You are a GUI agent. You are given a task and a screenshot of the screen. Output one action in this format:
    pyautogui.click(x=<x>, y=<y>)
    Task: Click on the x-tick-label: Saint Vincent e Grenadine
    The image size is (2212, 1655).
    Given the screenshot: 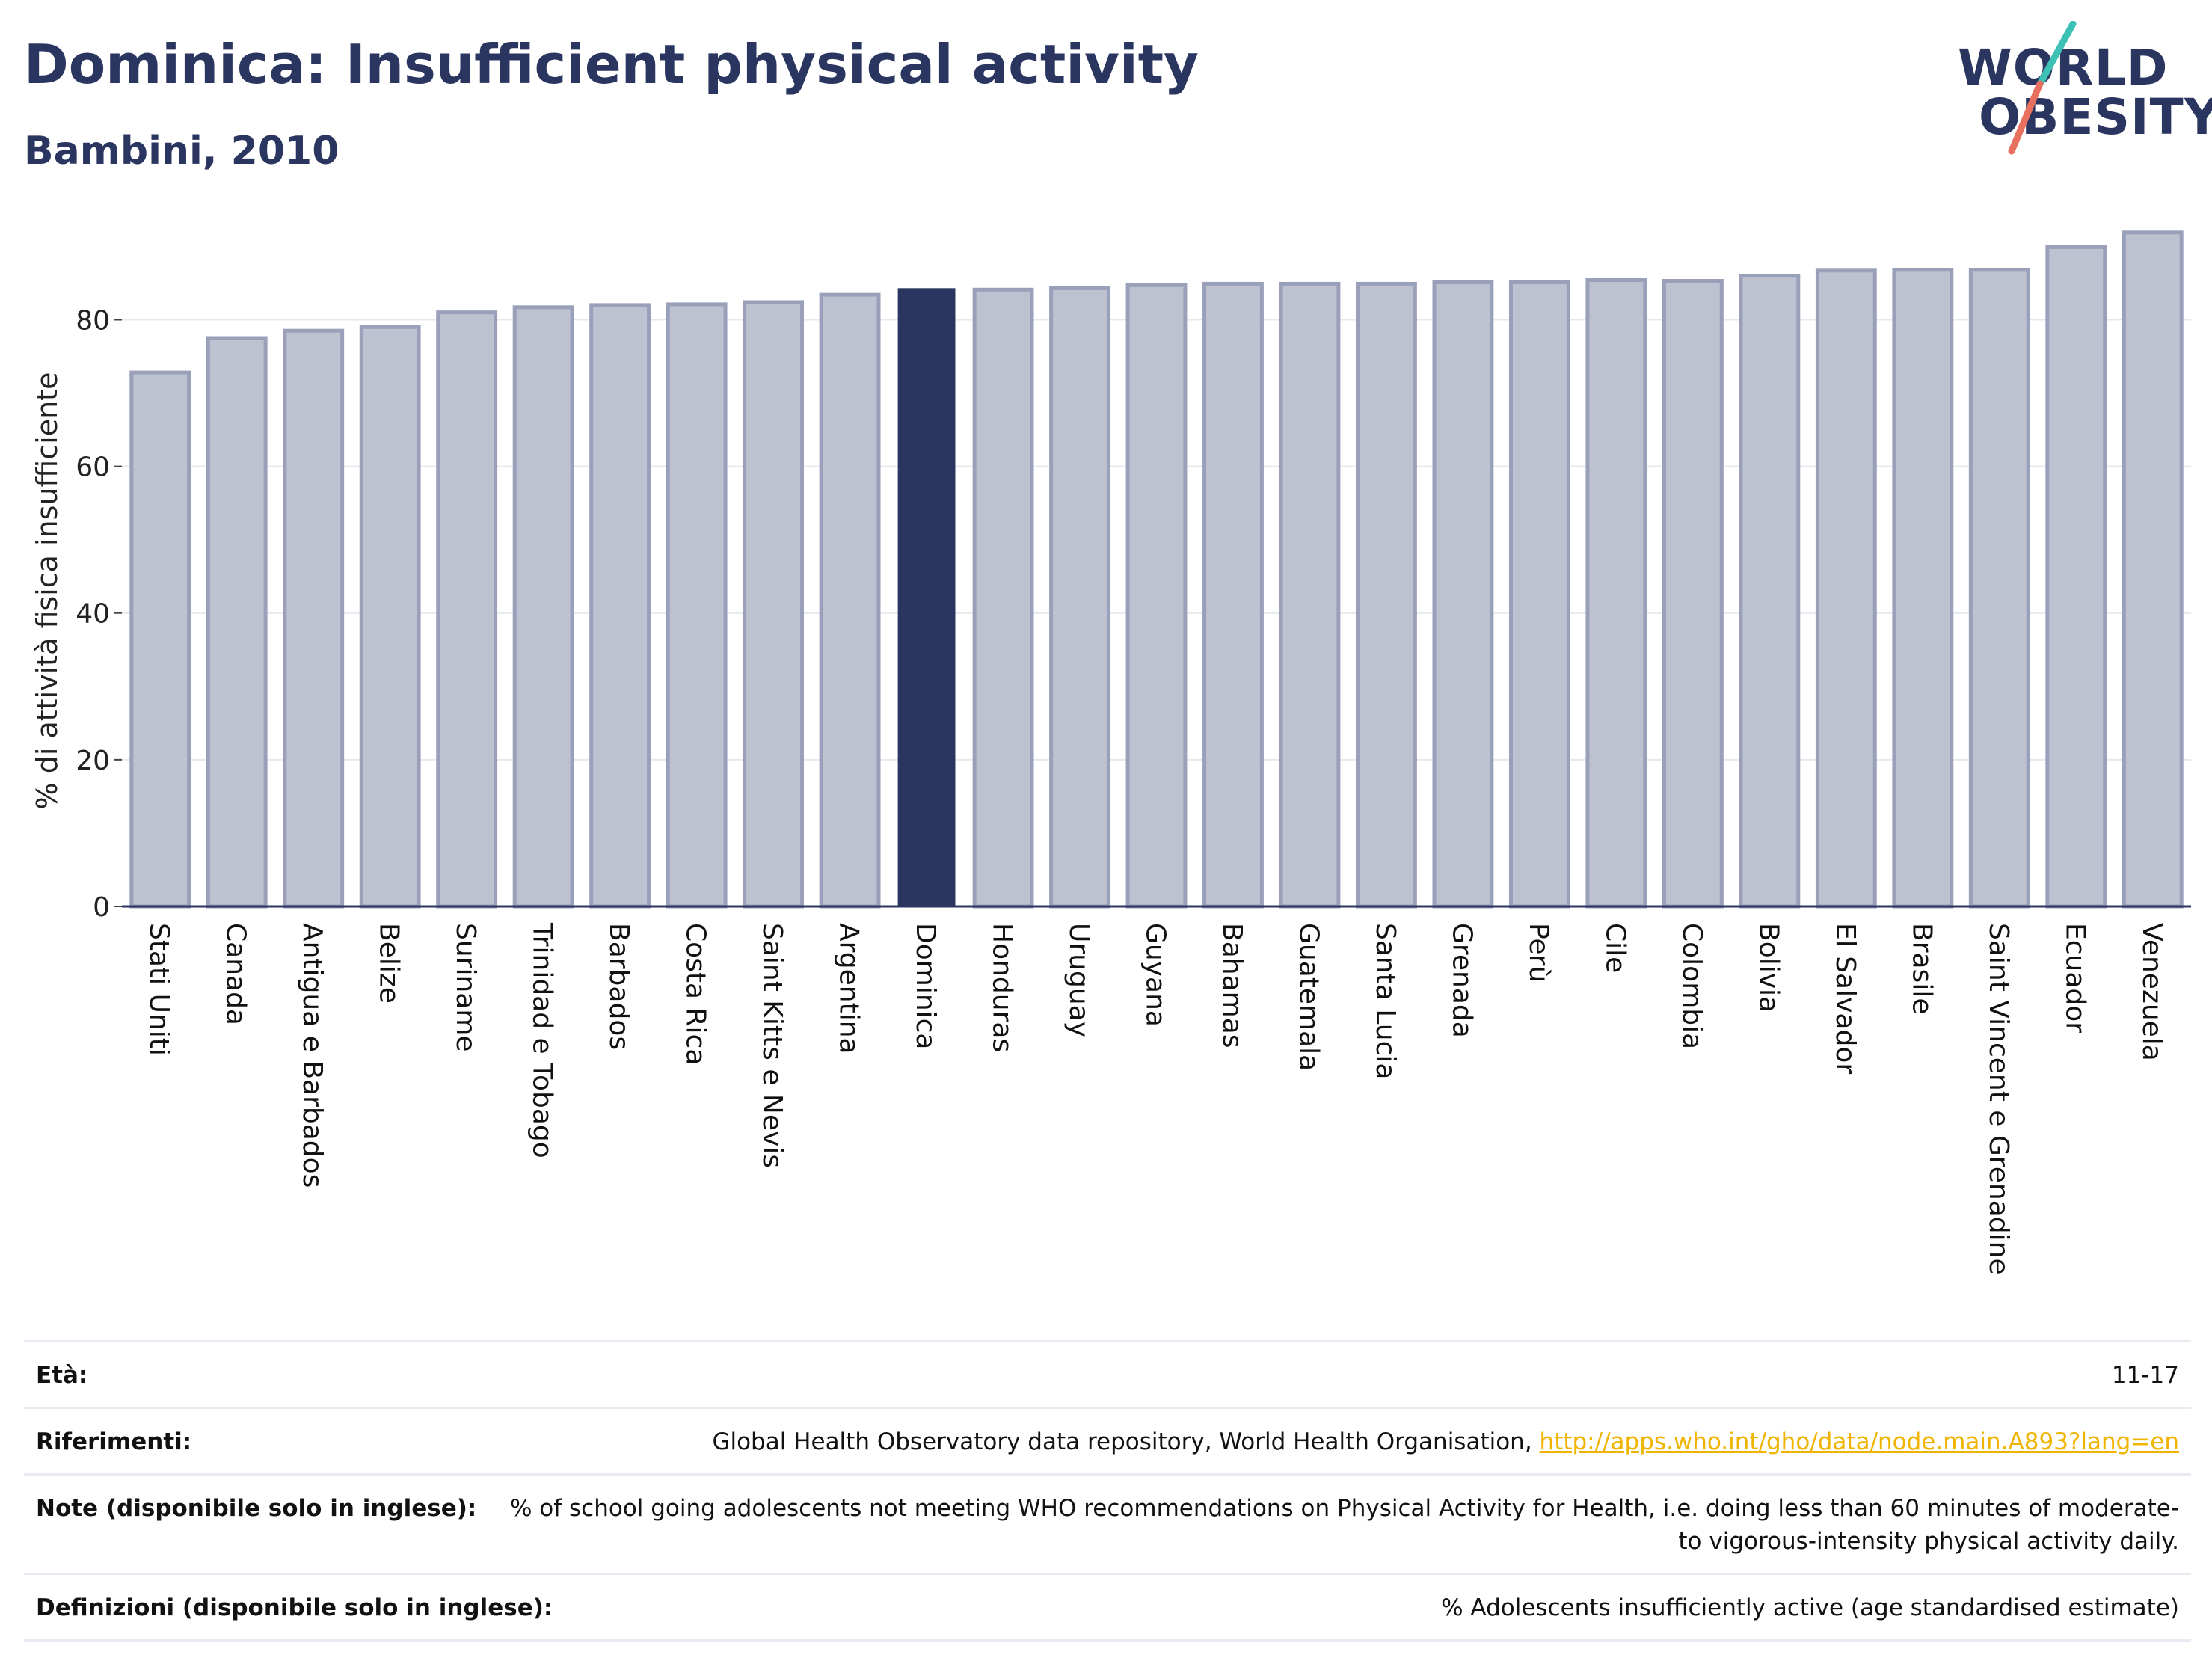 What is the action you would take?
    pyautogui.click(x=1998, y=1099)
    